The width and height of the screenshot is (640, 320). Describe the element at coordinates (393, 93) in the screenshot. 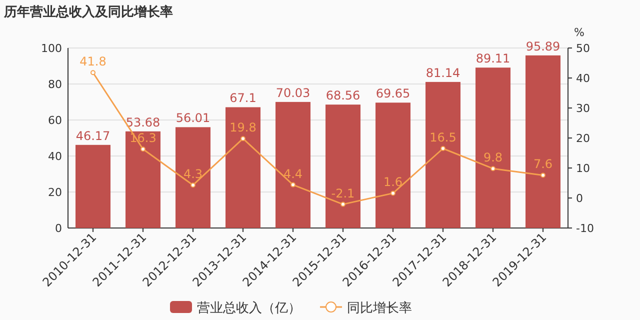

I see `data-label: 69.65` at that location.